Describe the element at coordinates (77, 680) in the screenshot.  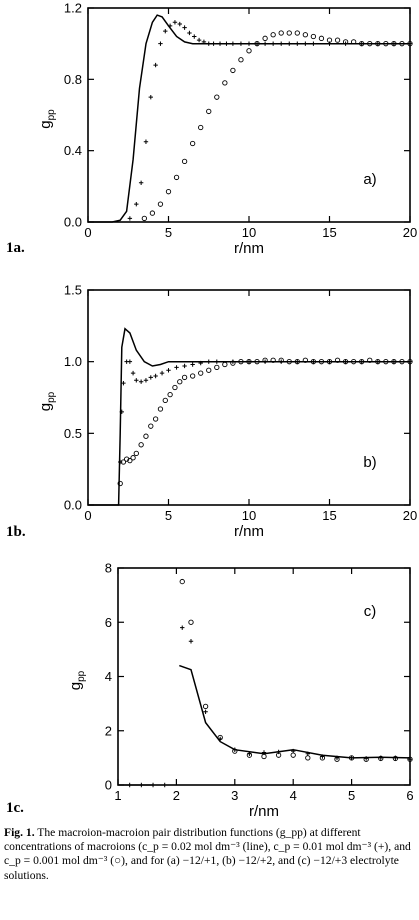
I see `y-axis-label: gpp` at that location.